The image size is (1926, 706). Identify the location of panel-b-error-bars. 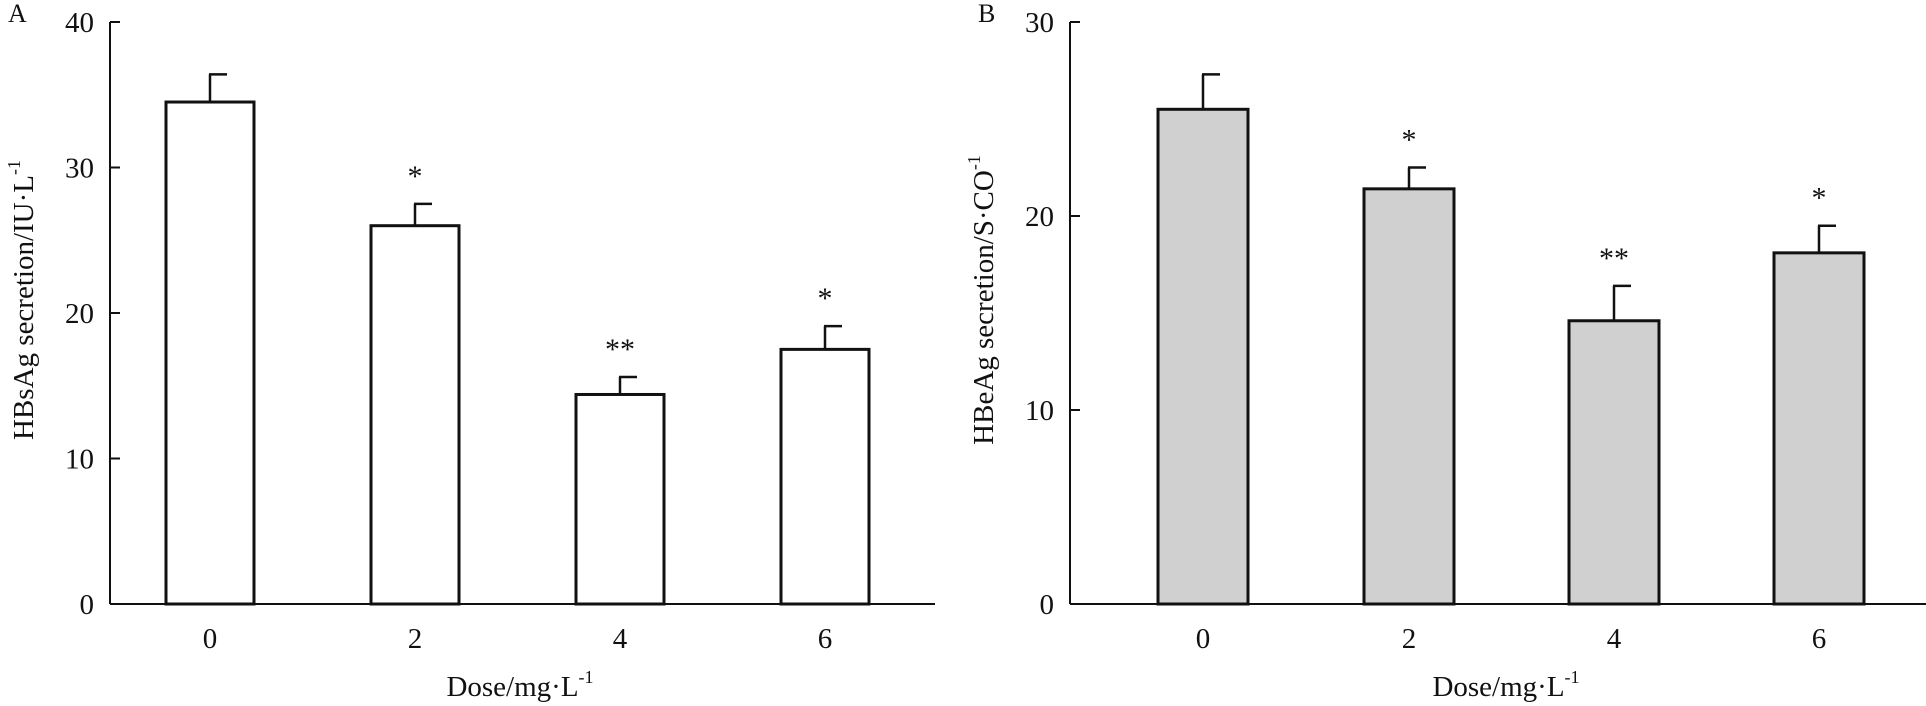
(1518, 197).